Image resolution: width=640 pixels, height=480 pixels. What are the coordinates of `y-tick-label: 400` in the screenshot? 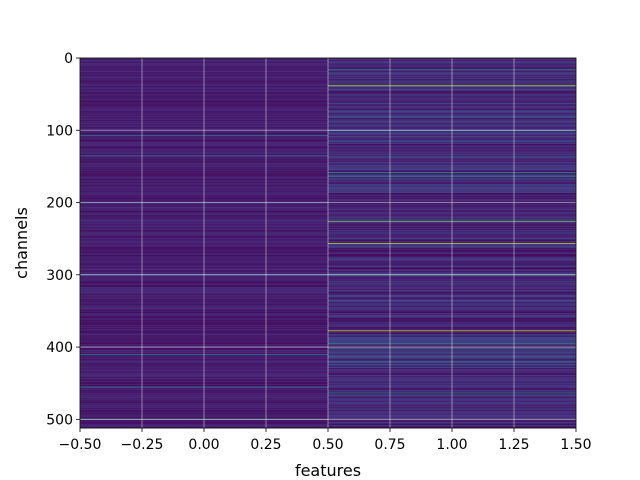 It's located at (59, 348).